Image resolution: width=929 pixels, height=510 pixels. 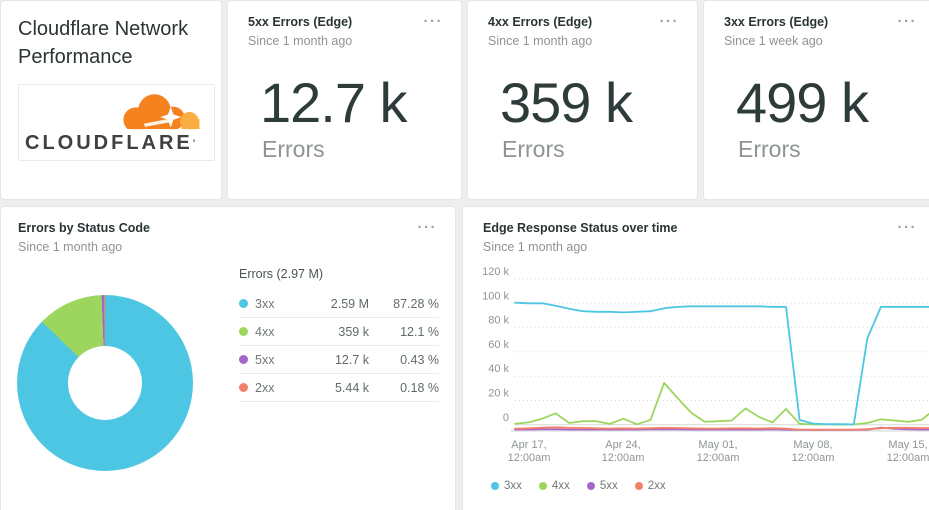 I want to click on y-axis-tick-label: 80 k, so click(x=498, y=321).